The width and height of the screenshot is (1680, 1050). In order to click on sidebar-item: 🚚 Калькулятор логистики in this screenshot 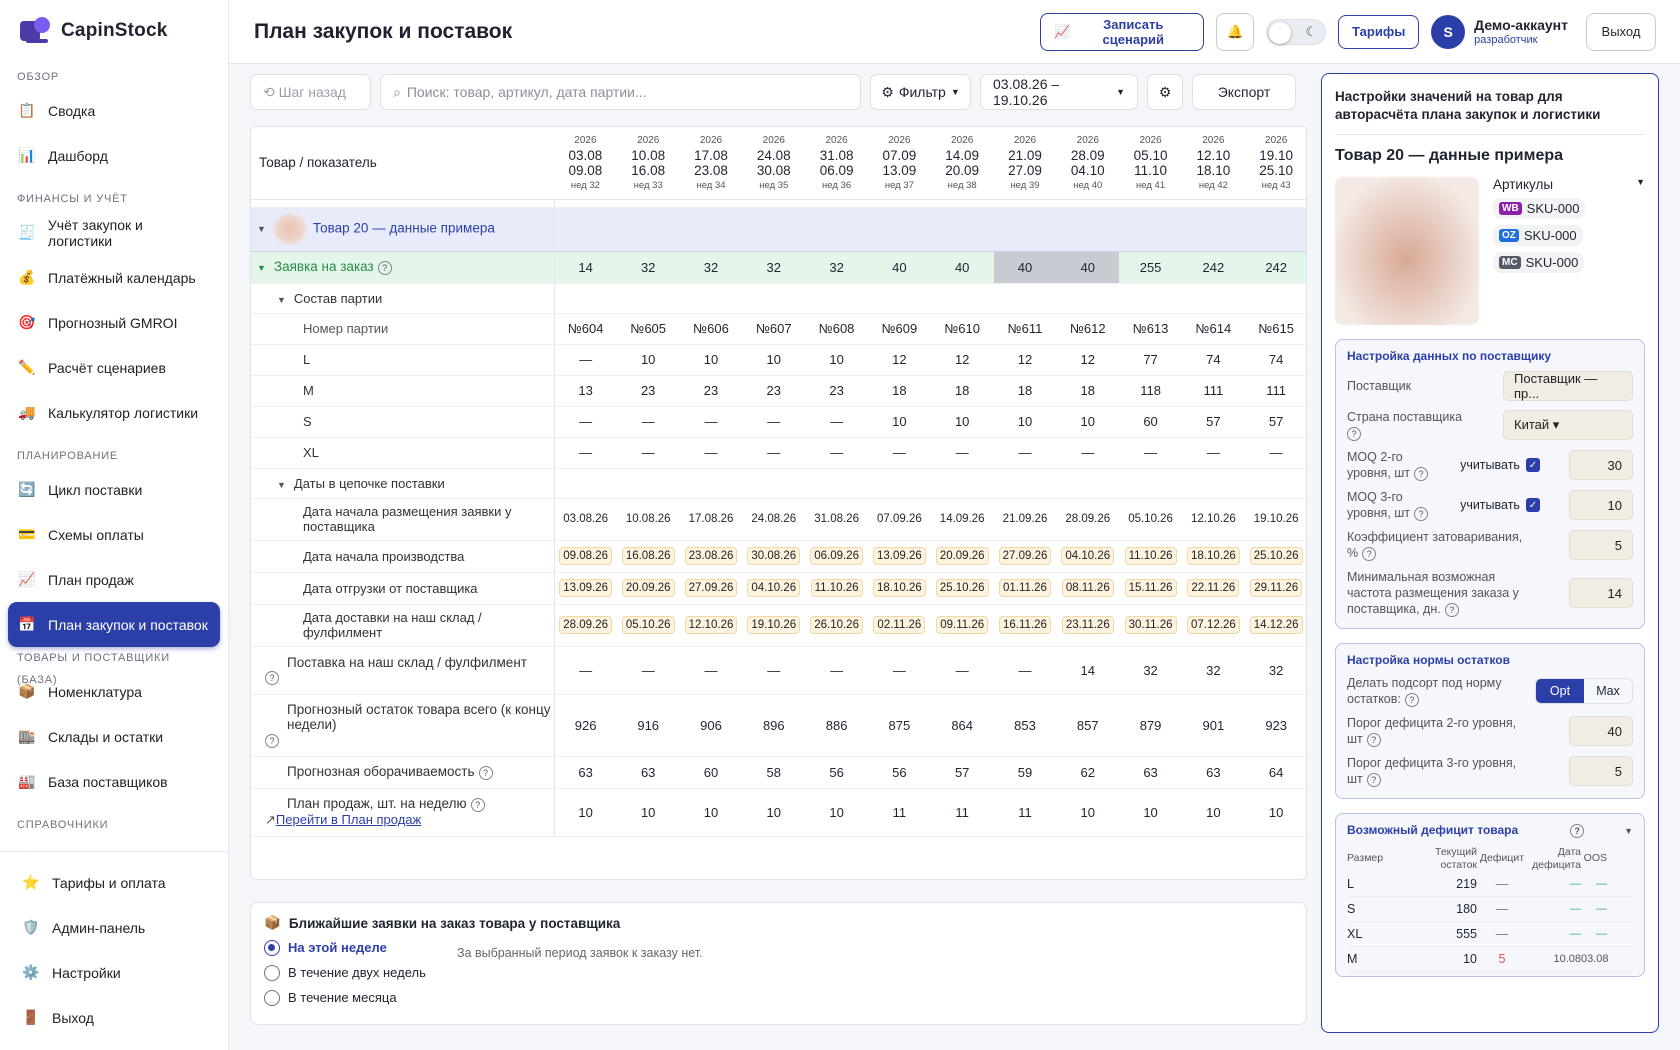, I will do `click(114, 412)`.